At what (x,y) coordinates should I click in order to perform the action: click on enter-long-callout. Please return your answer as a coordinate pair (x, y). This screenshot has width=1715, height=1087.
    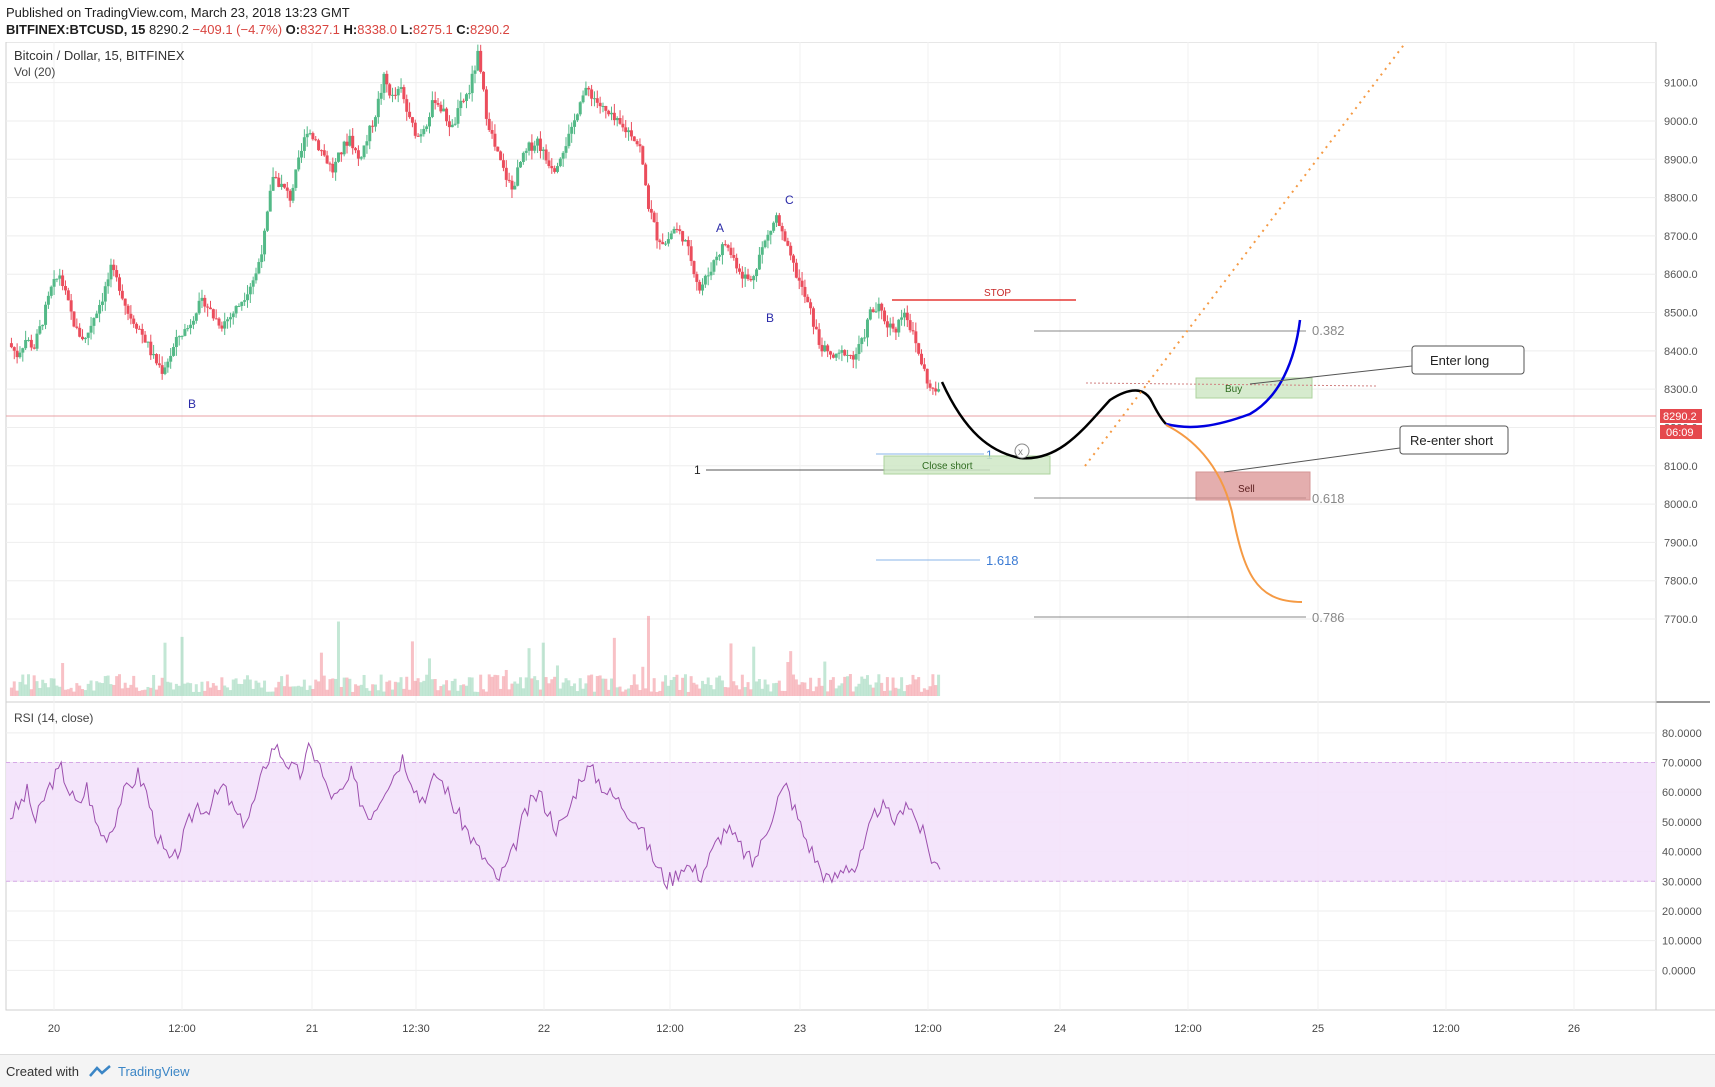
    Looking at the image, I should click on (1468, 360).